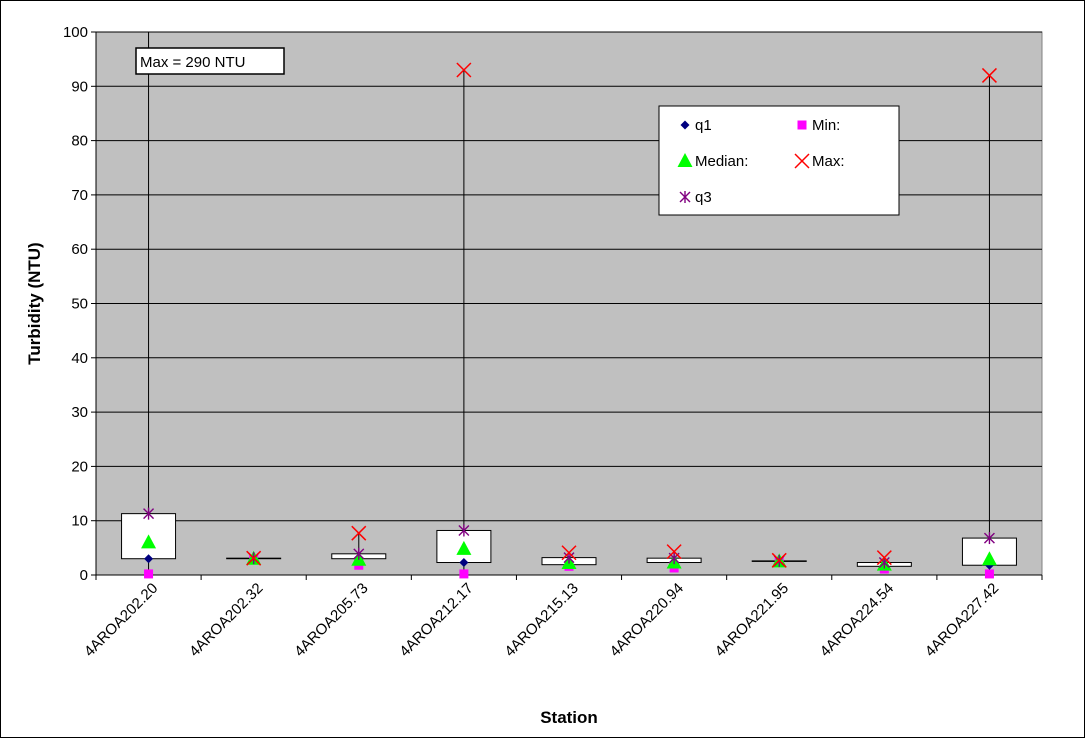  I want to click on y-tick-label: 100, so click(75, 32).